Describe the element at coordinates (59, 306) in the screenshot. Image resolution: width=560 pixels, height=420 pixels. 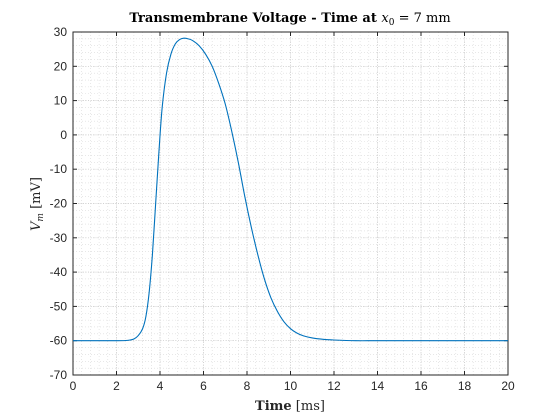
I see `y-tick-label: -50` at that location.